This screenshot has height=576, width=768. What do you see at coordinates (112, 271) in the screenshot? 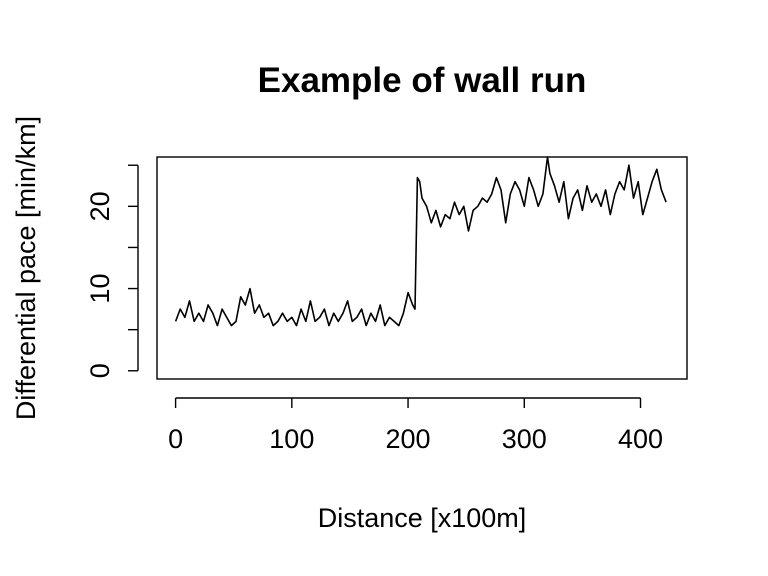
I see `y-axis: 0 10 20` at bounding box center [112, 271].